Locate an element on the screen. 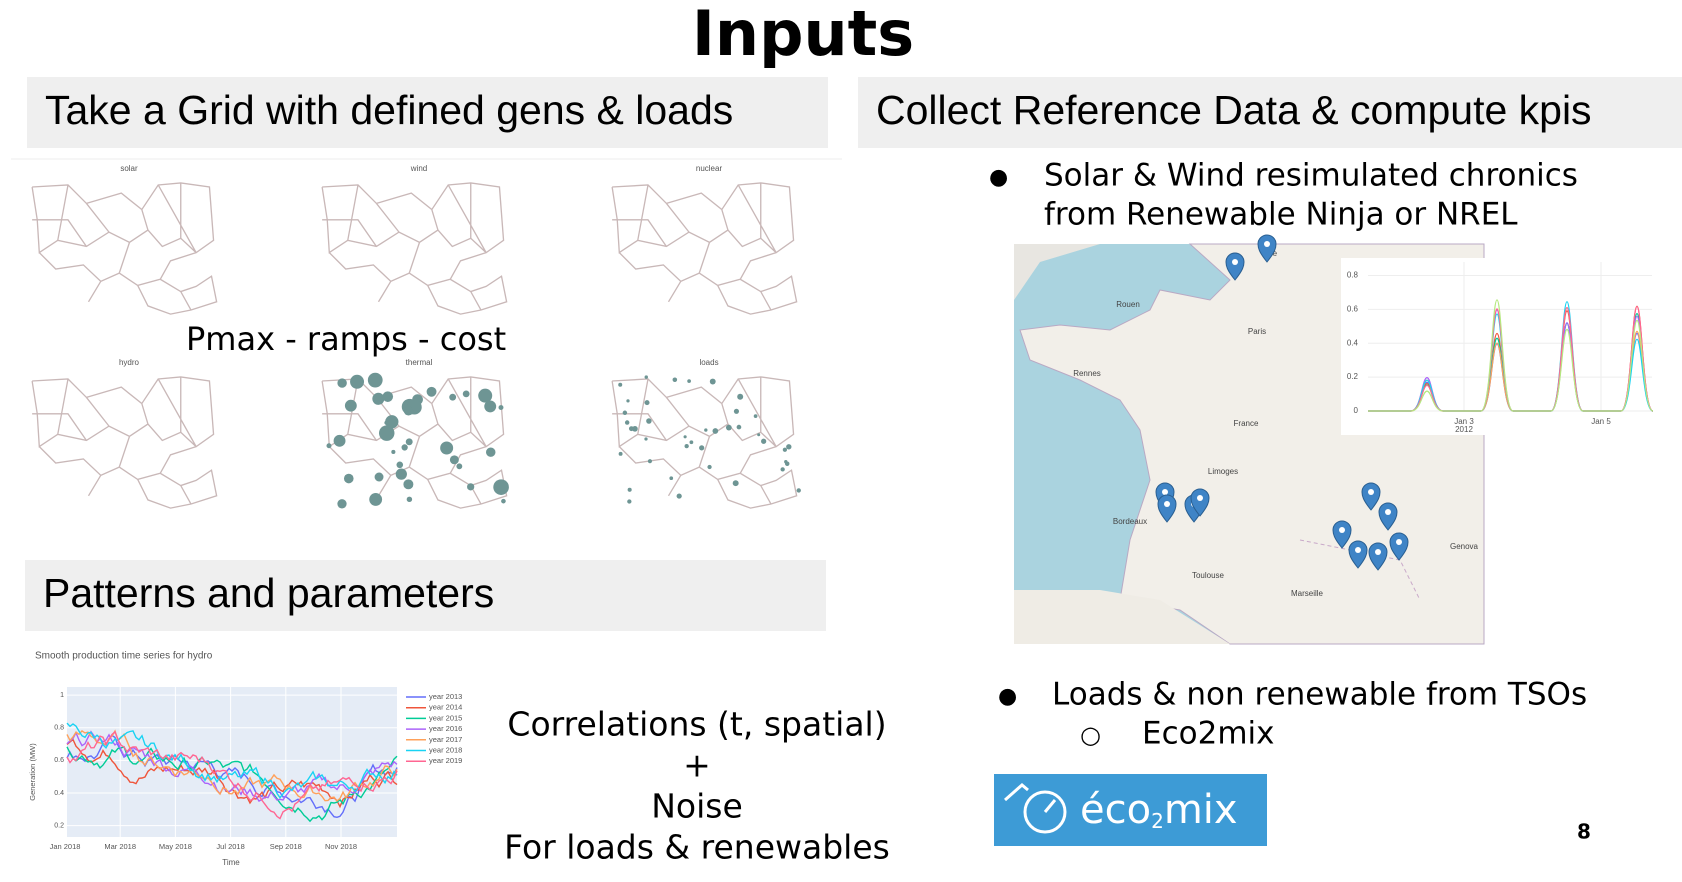  grid-map-label: wind is located at coordinates (418, 168).